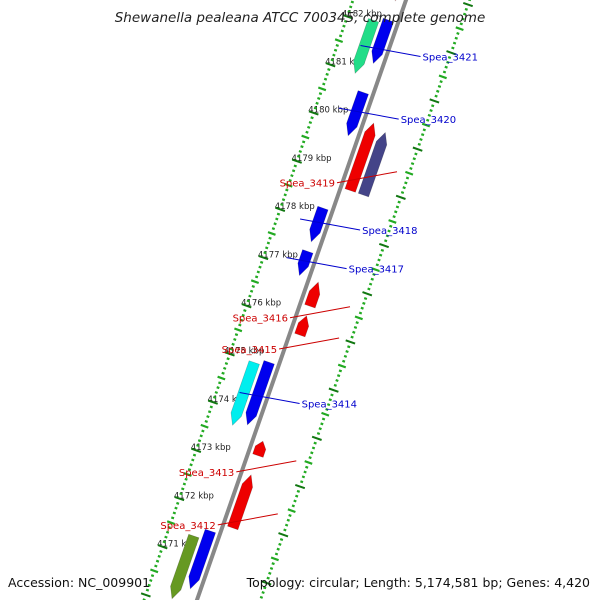  Describe the element at coordinates (362, 14) in the screenshot. I see `kbp-tick-label: 4182 kbp` at that location.